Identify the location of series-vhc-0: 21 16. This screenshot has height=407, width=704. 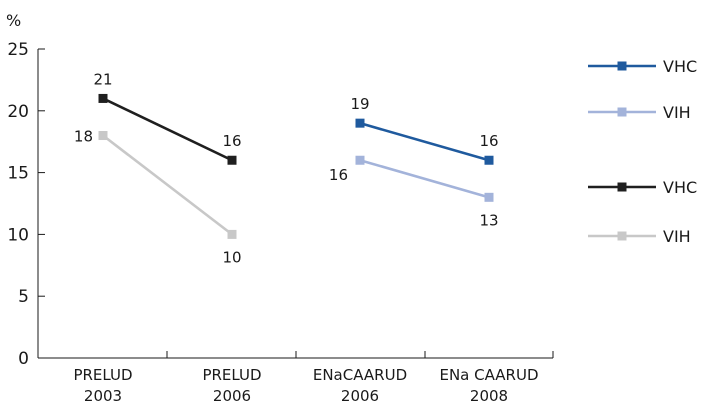
(167, 117).